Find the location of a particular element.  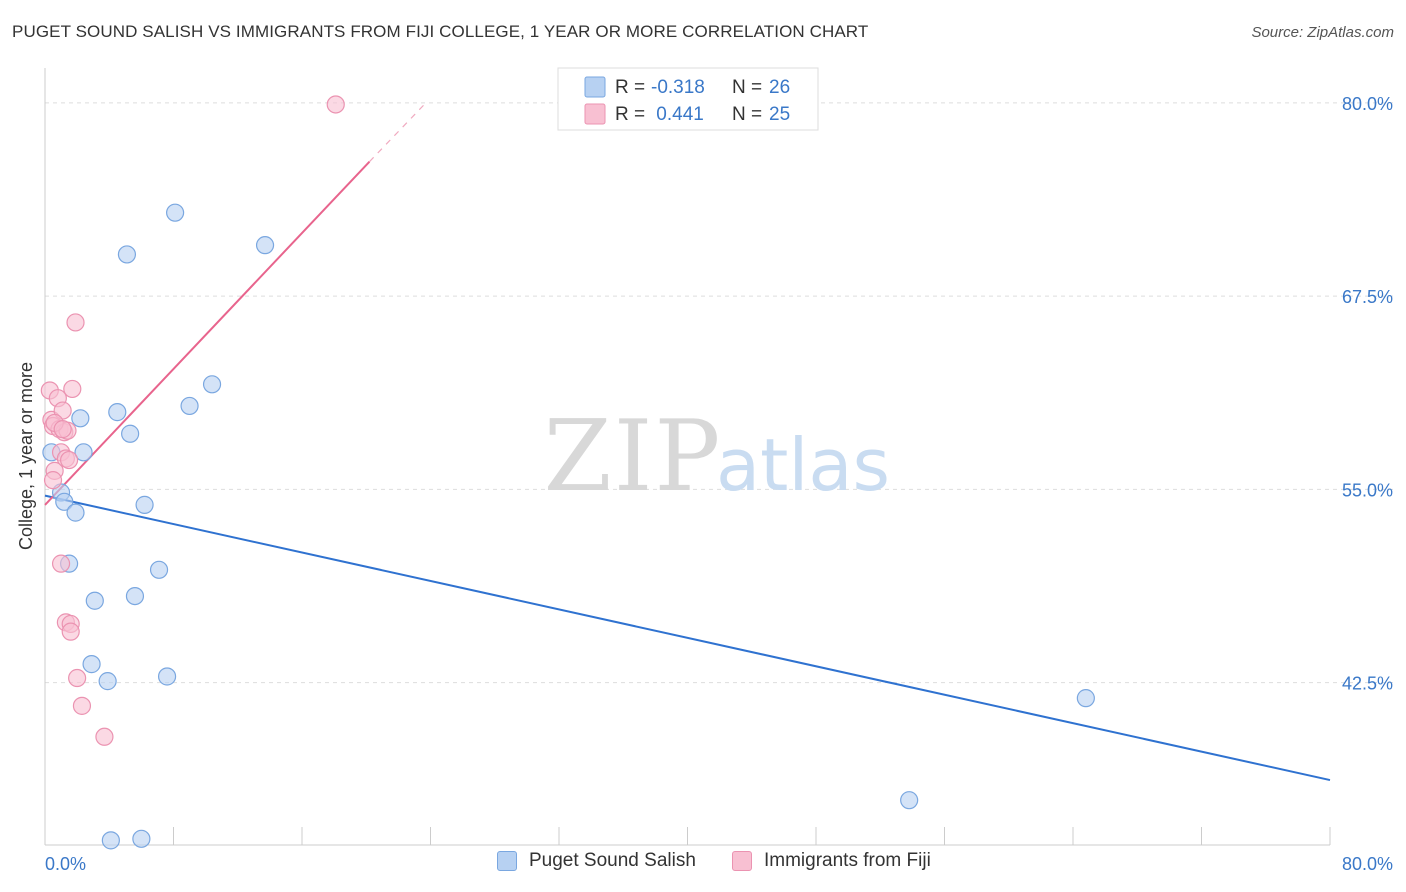

series-legend: Puget Sound Salish Immigrants from Fiji is located at coordinates (703, 865).